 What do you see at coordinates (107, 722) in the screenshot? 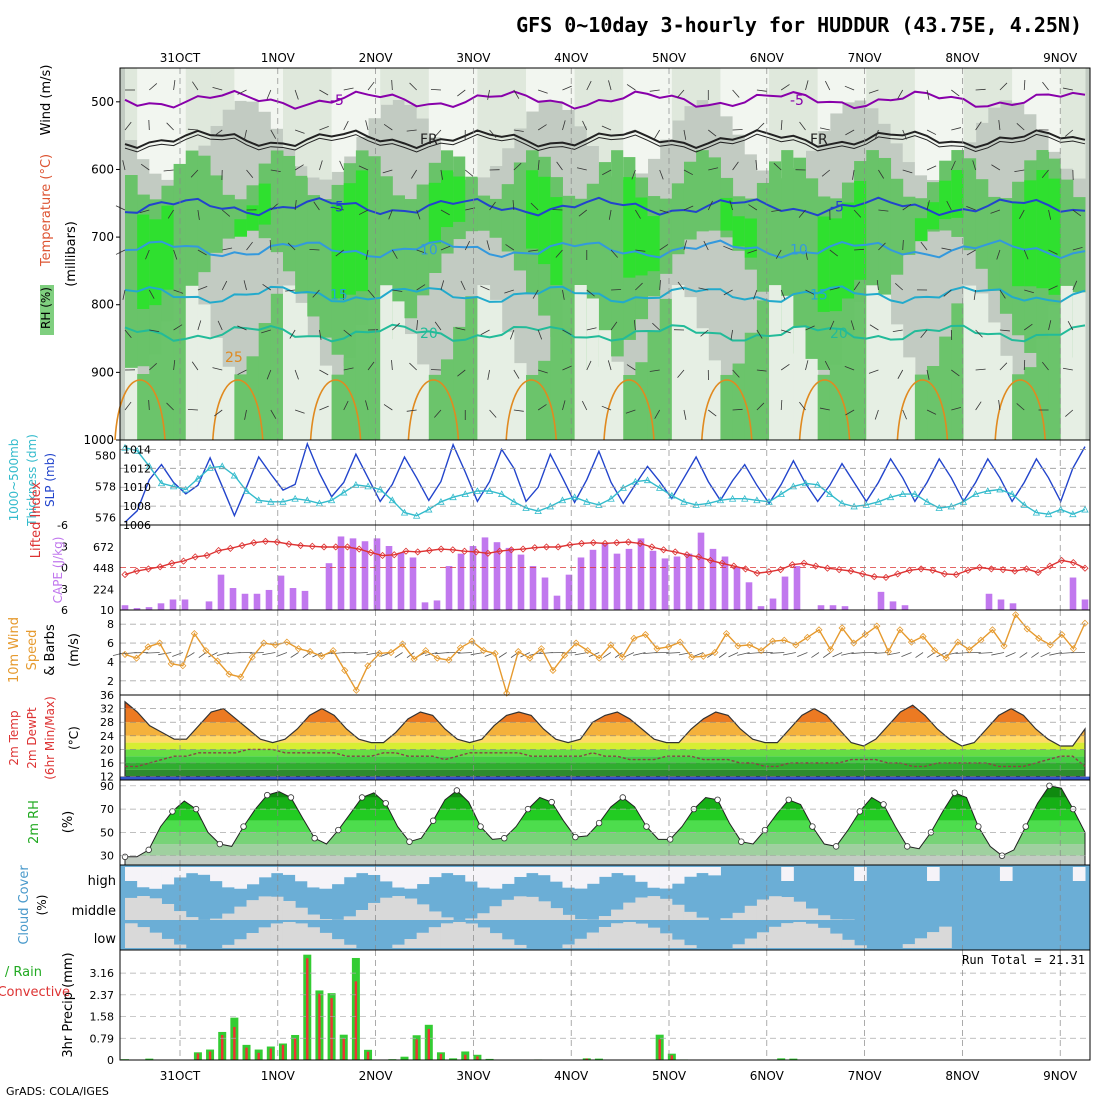
I see `temp-tick: 28` at bounding box center [107, 722].